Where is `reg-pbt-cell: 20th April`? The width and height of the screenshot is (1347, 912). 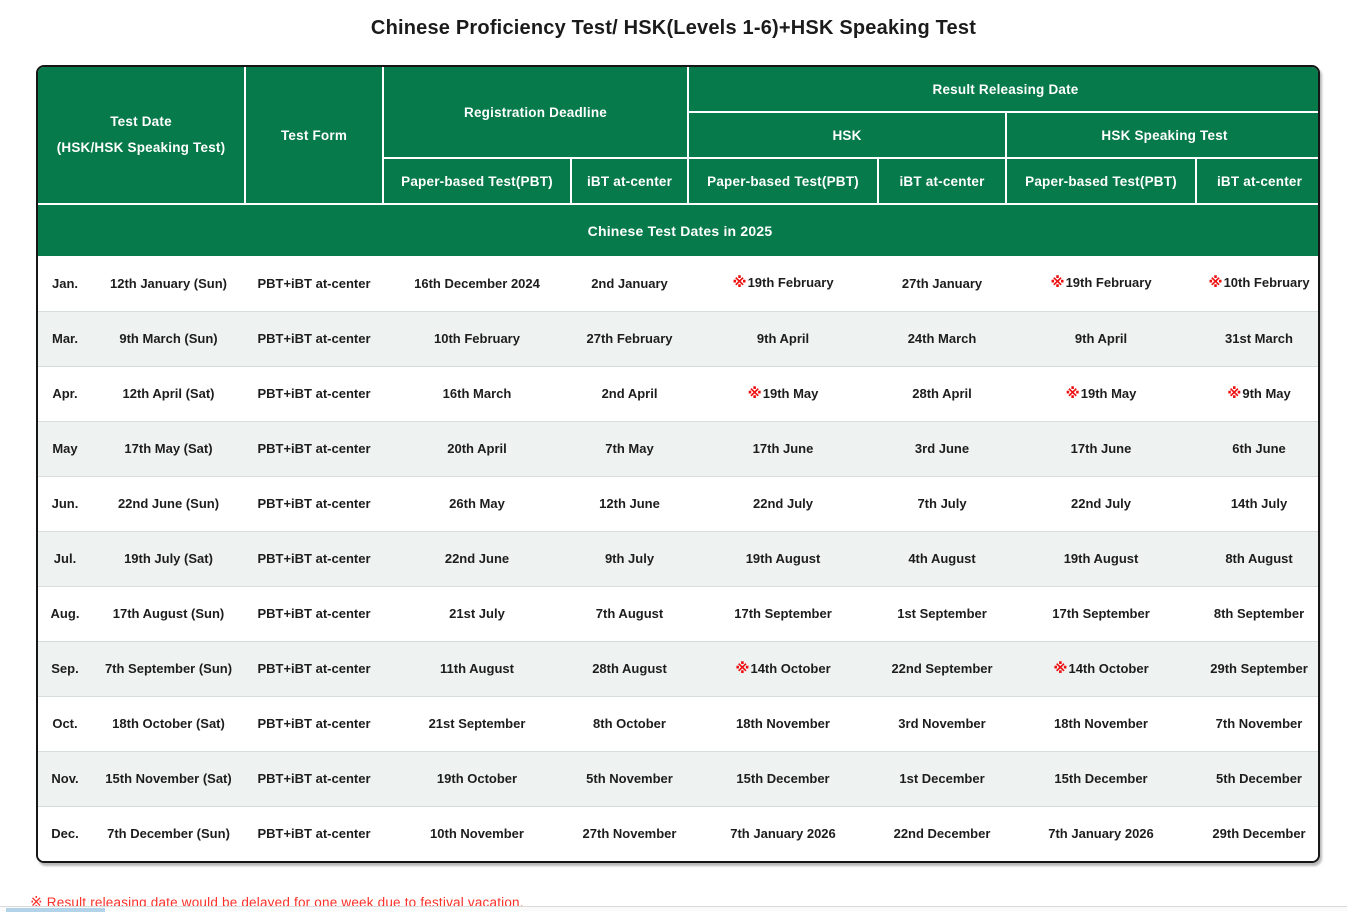 reg-pbt-cell: 20th April is located at coordinates (477, 448).